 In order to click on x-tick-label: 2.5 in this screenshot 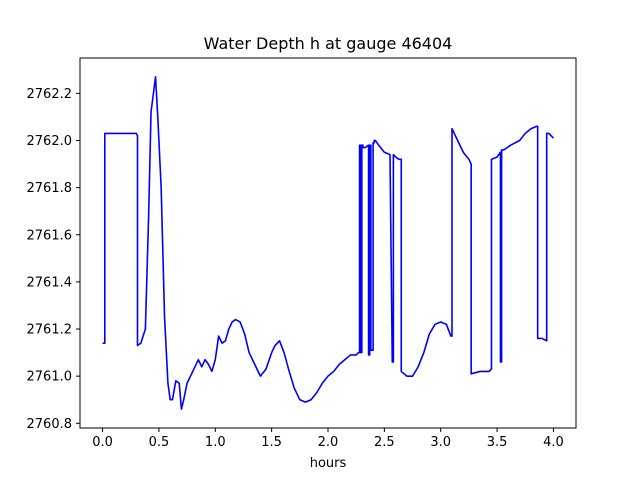, I will do `click(384, 442)`.